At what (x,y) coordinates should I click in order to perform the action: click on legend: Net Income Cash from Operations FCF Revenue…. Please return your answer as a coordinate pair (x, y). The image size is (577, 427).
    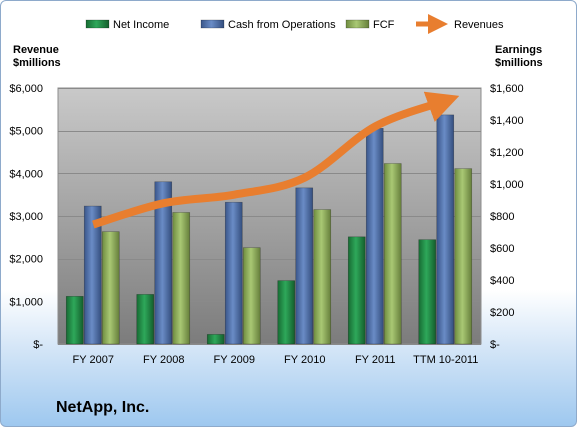
    Looking at the image, I should click on (294, 24).